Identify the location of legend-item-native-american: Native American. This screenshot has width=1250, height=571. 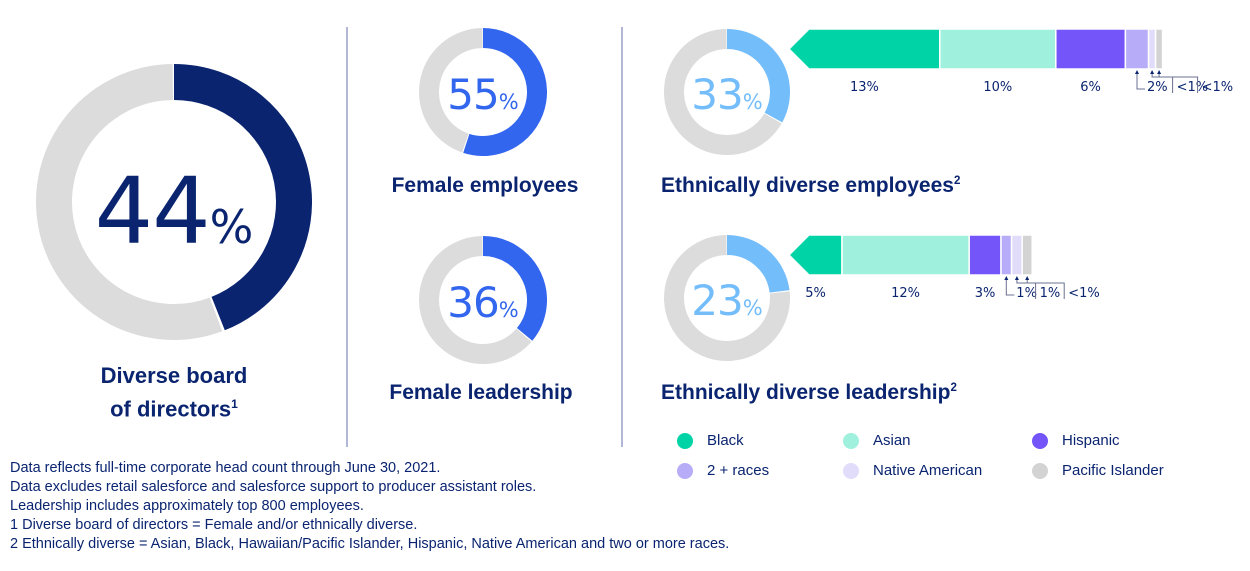
(912, 470).